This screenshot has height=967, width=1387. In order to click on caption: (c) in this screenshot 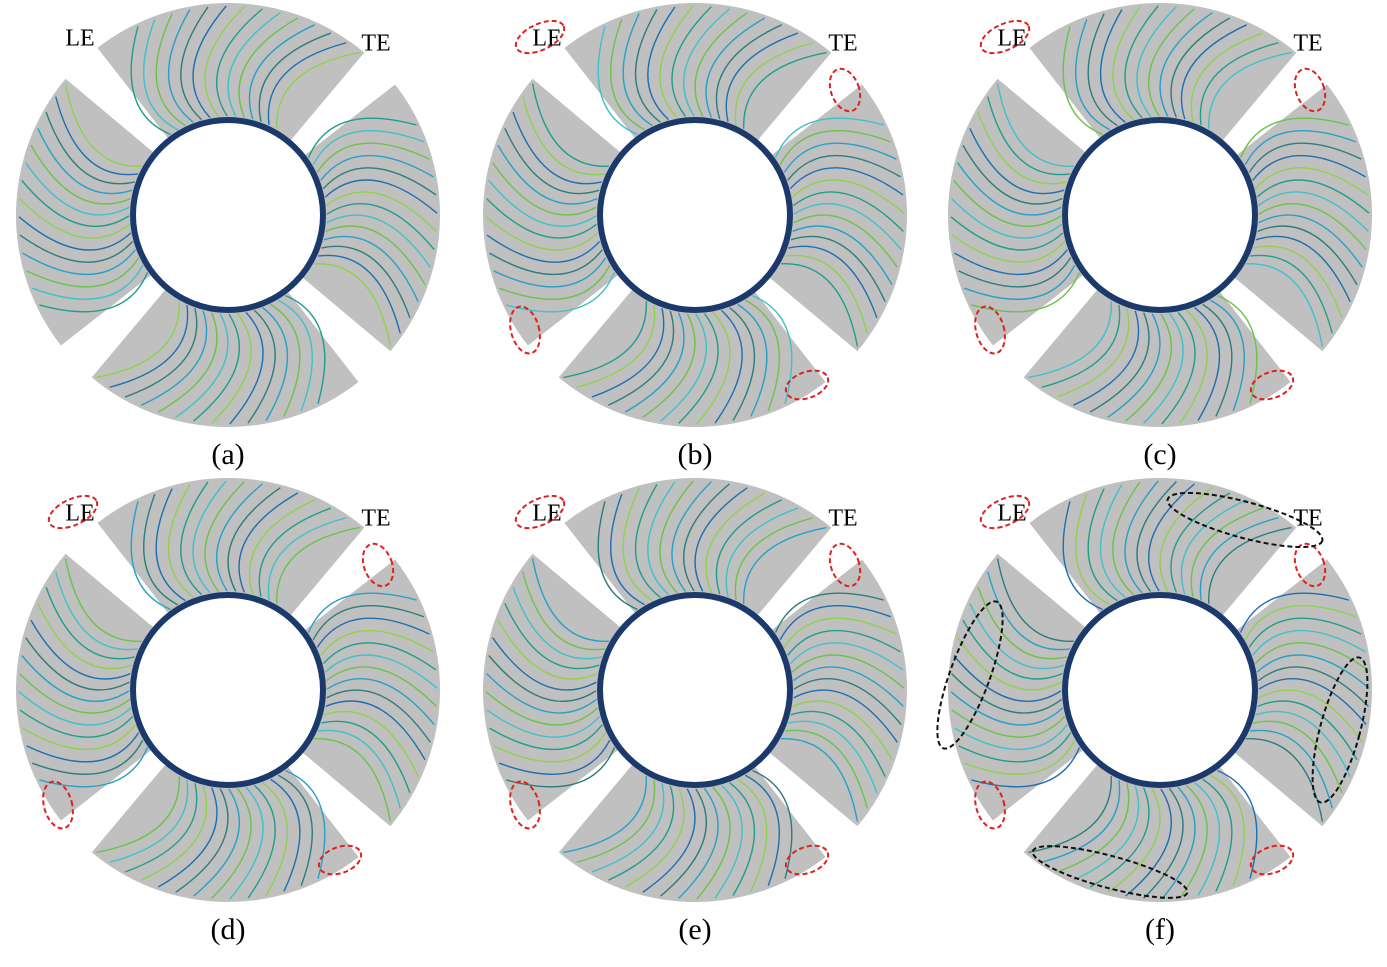, I will do `click(1159, 454)`.